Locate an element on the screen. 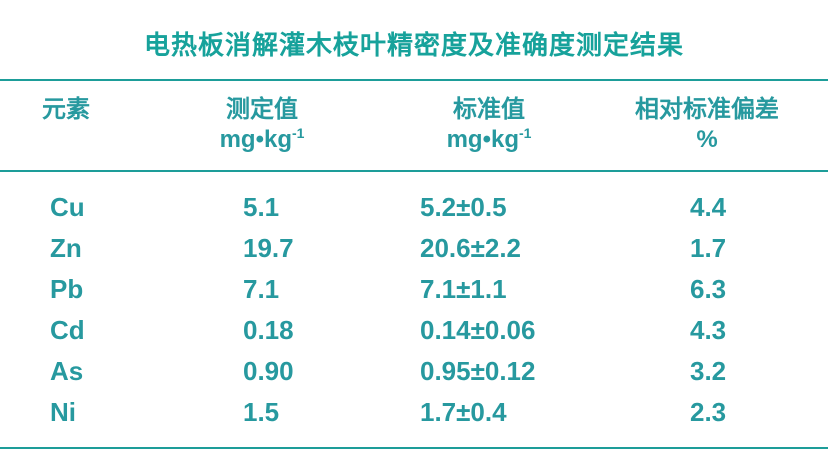 This screenshot has height=468, width=828. table-row: Ni 1.5 1.7±0.4 2.3 is located at coordinates (414, 412).